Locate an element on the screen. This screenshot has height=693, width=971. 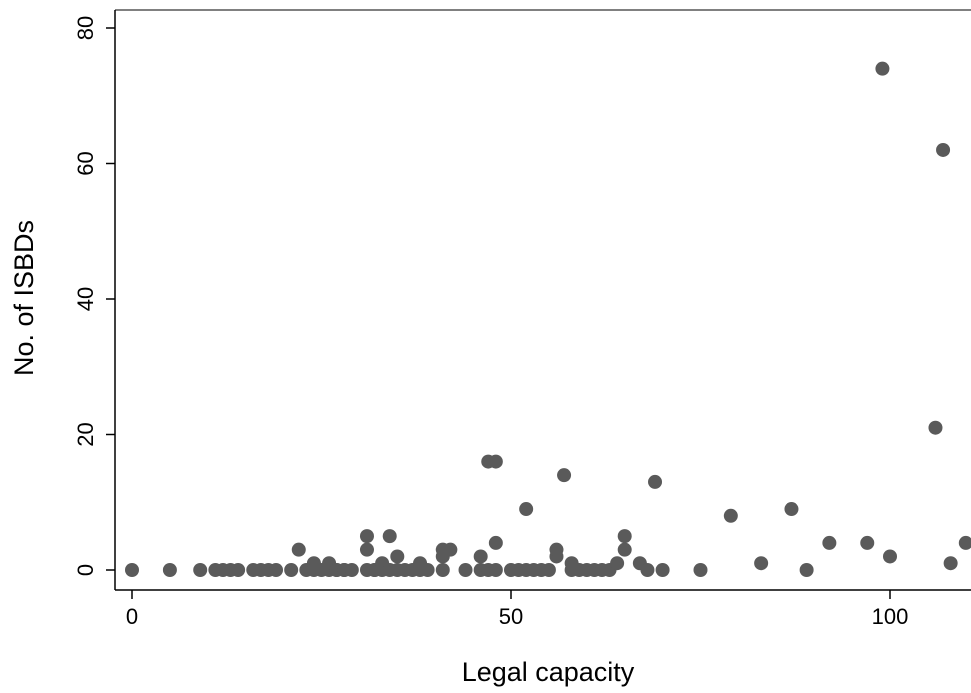
y-tick-label: 80 is located at coordinates (85, 28).